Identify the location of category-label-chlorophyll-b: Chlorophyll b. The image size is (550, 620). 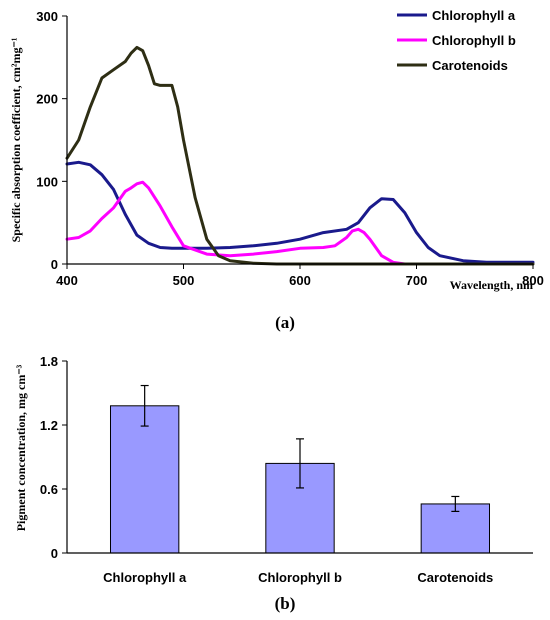
(300, 577).